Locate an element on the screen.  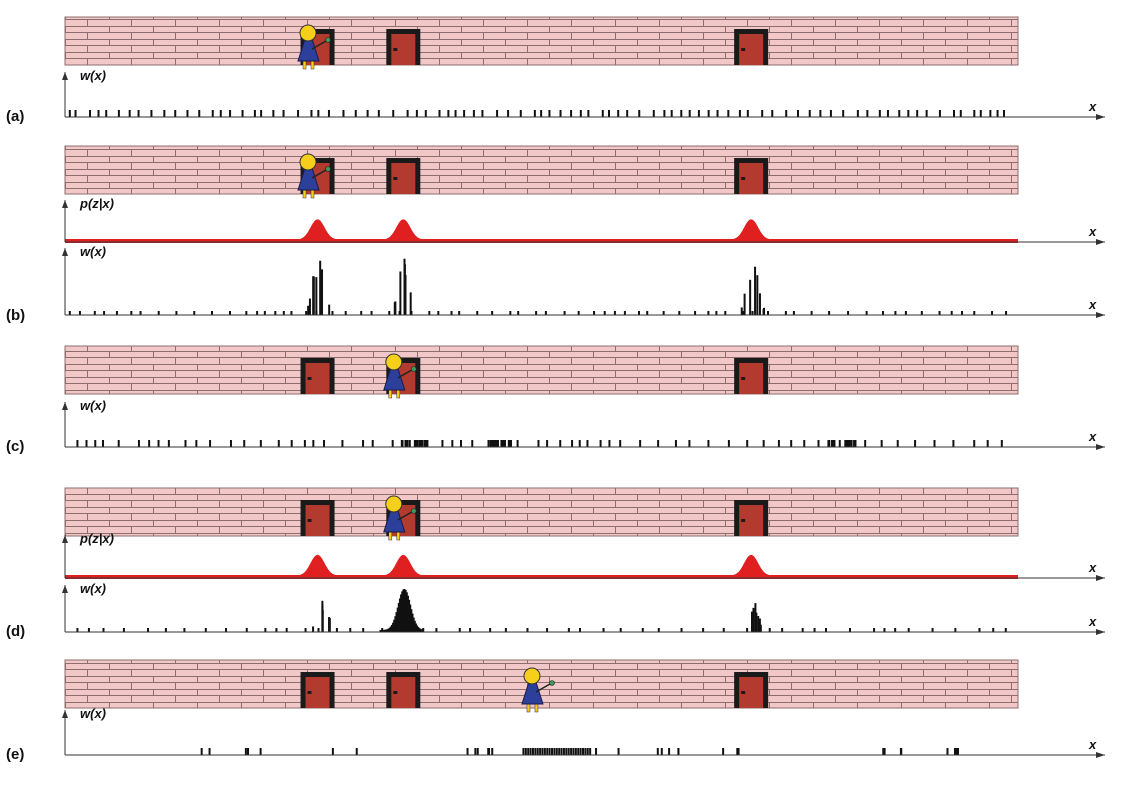
panel-label: (d) is located at coordinates (15, 631).